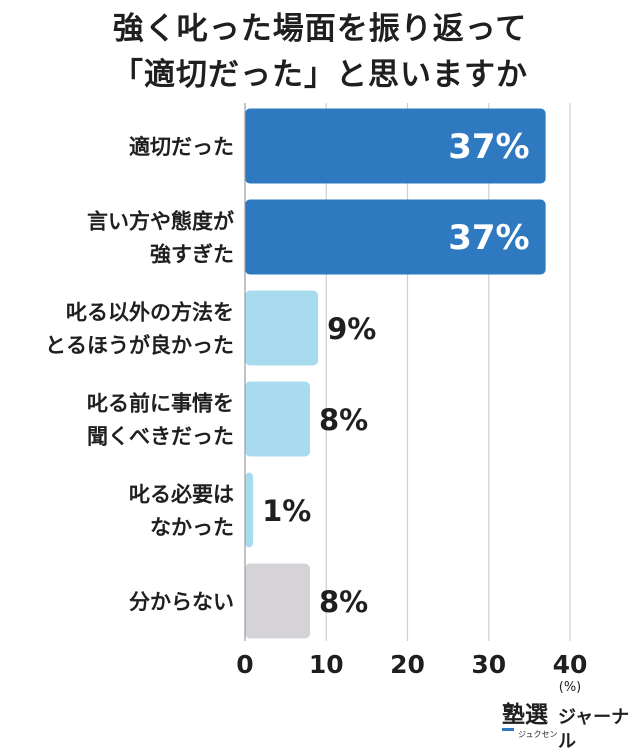  I want to click on x-tick-label: 0, so click(244, 664).